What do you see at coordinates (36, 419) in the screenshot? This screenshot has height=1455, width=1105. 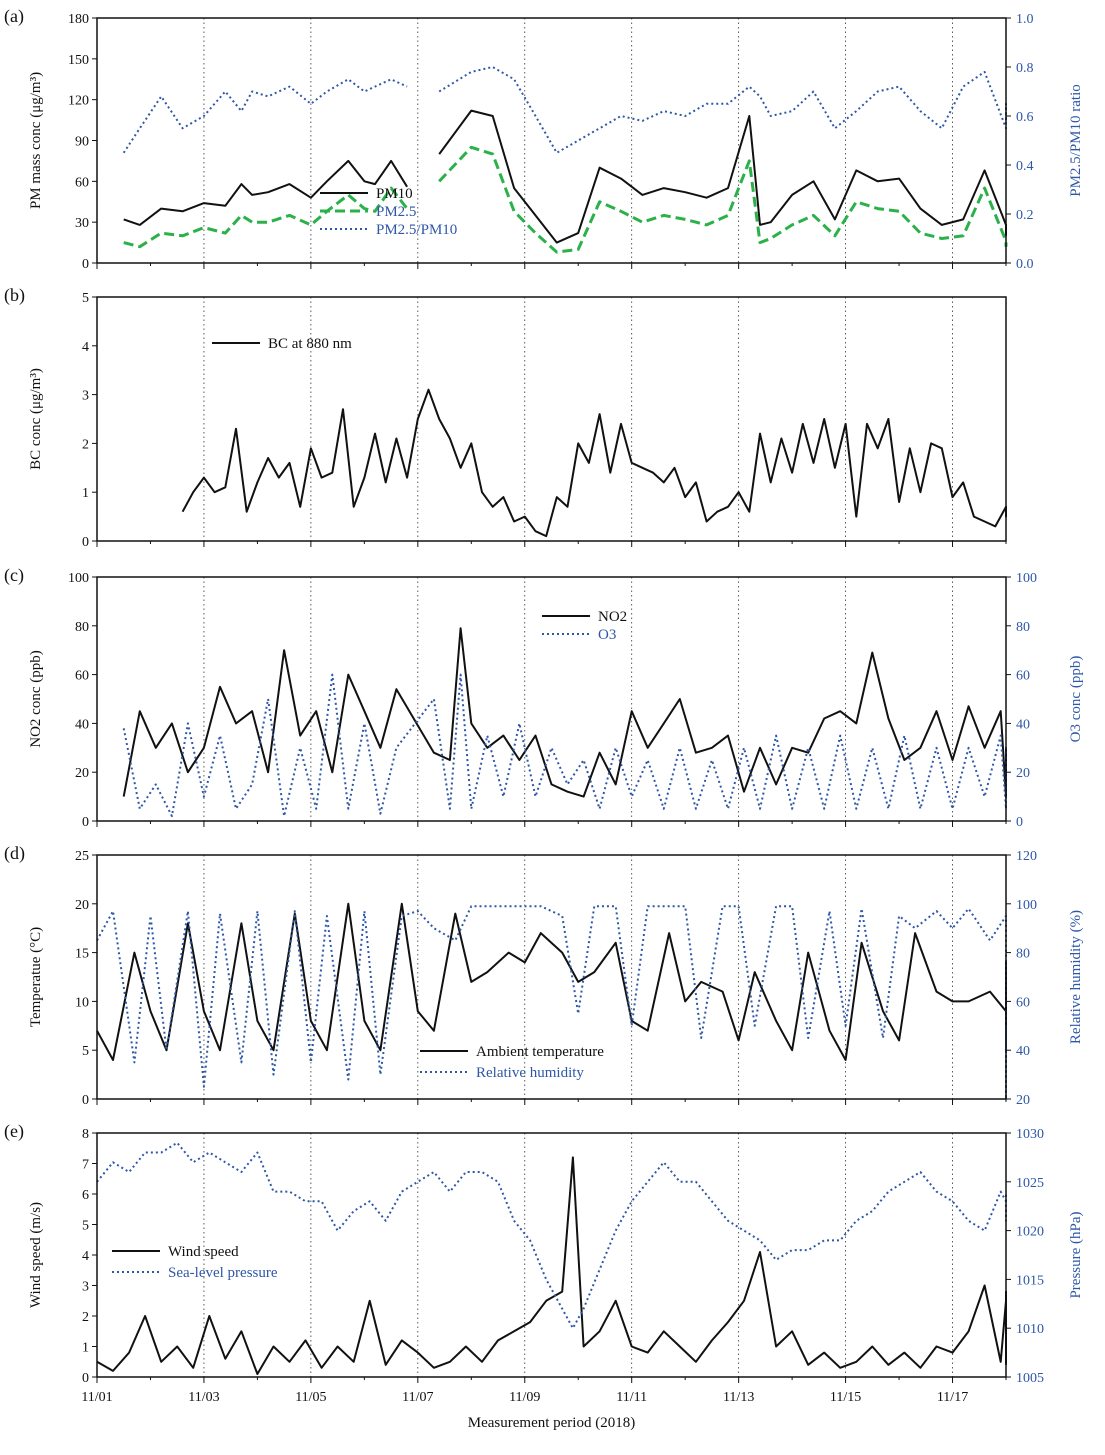 I see `y-axis-label: BC conc (μg/m³)` at bounding box center [36, 419].